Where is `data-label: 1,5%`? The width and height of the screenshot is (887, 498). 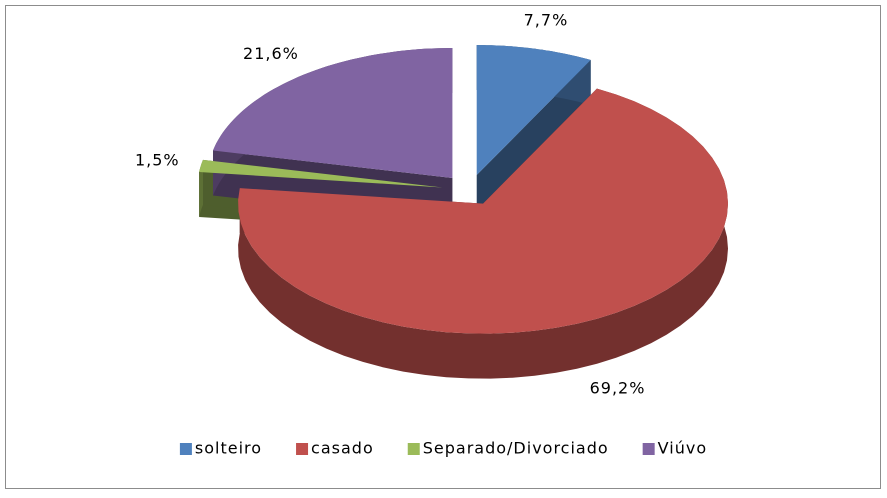
data-label: 1,5% is located at coordinates (157, 160).